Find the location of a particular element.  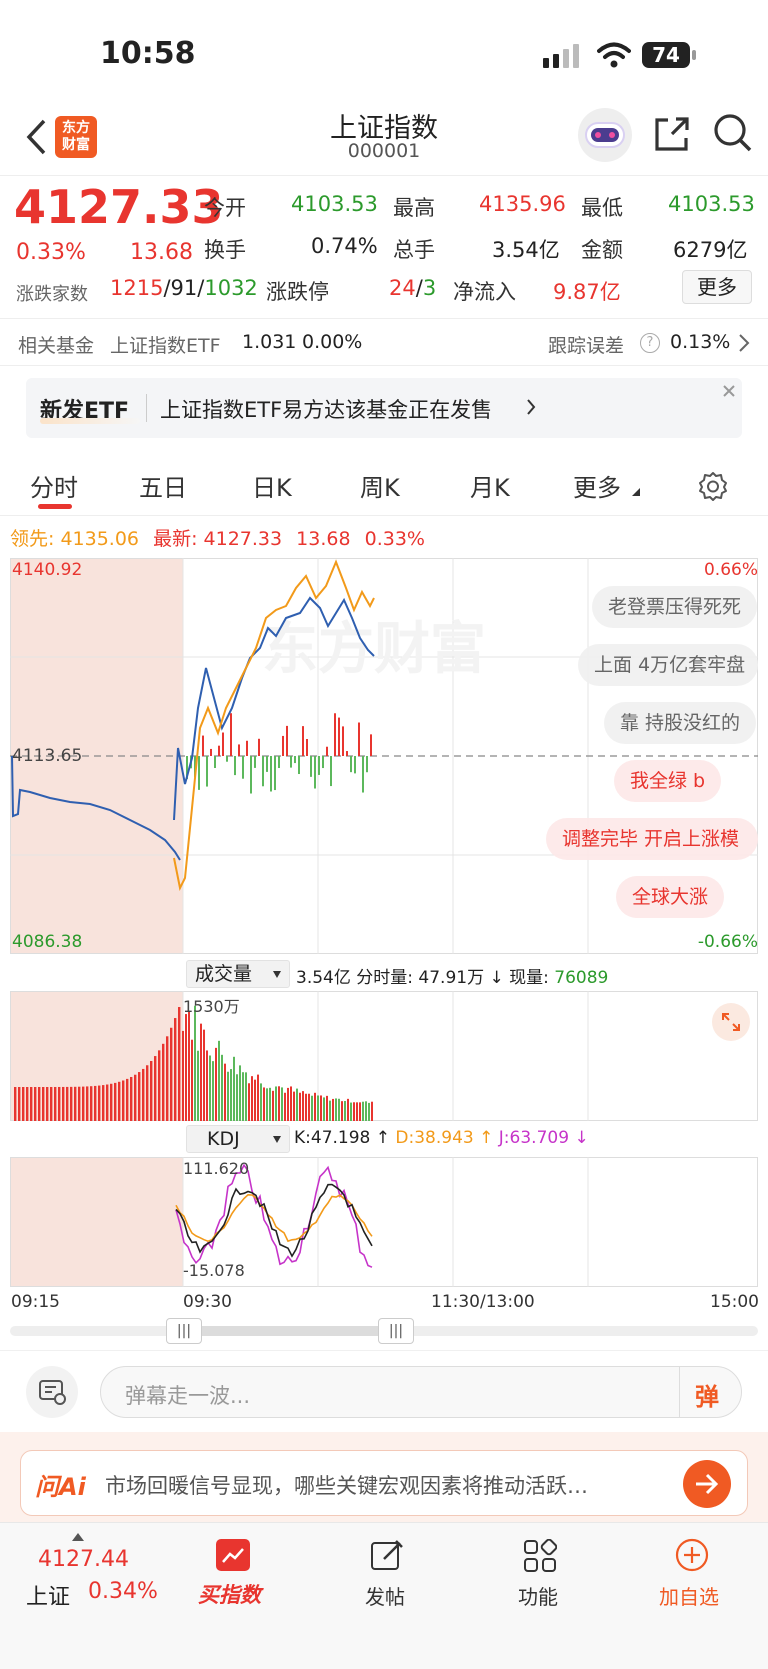

danmu-settings-button is located at coordinates (52, 1392).